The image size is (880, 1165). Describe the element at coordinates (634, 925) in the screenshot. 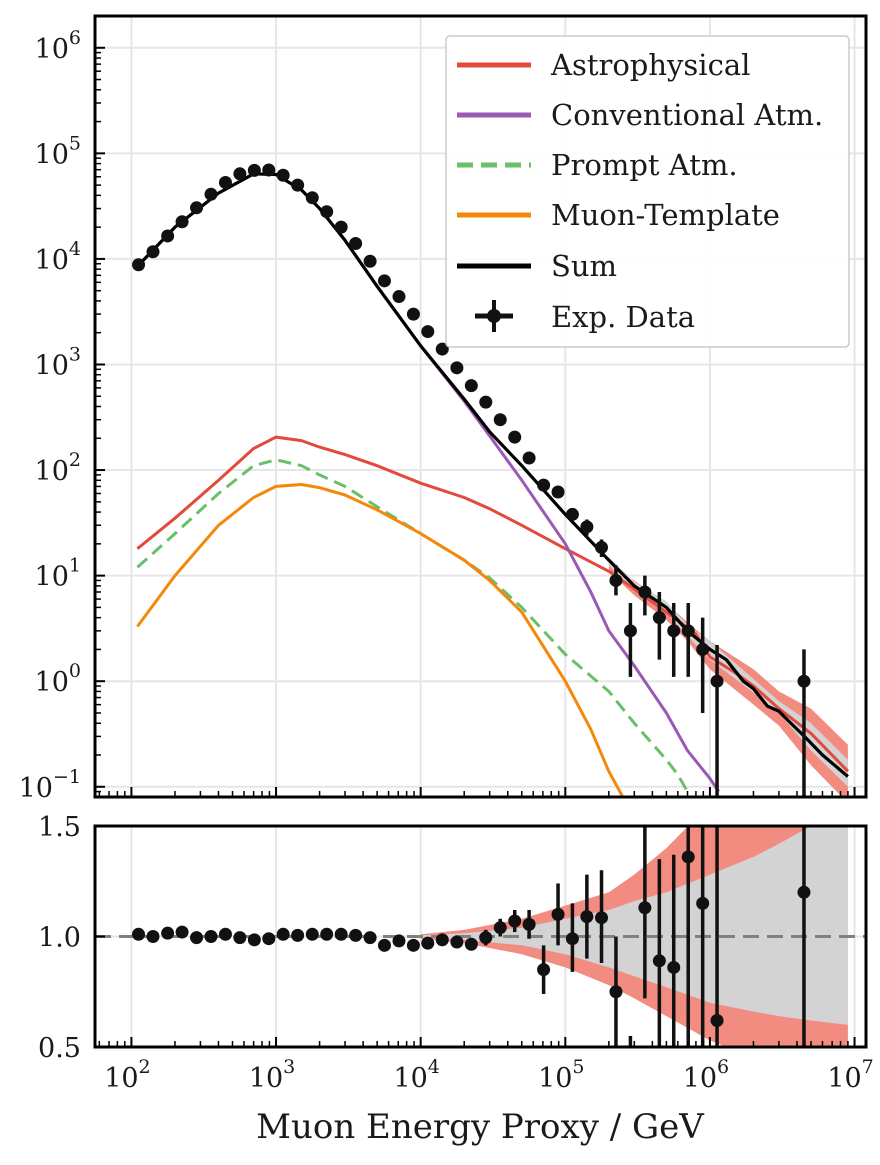

I see `ratio-sum-band` at that location.